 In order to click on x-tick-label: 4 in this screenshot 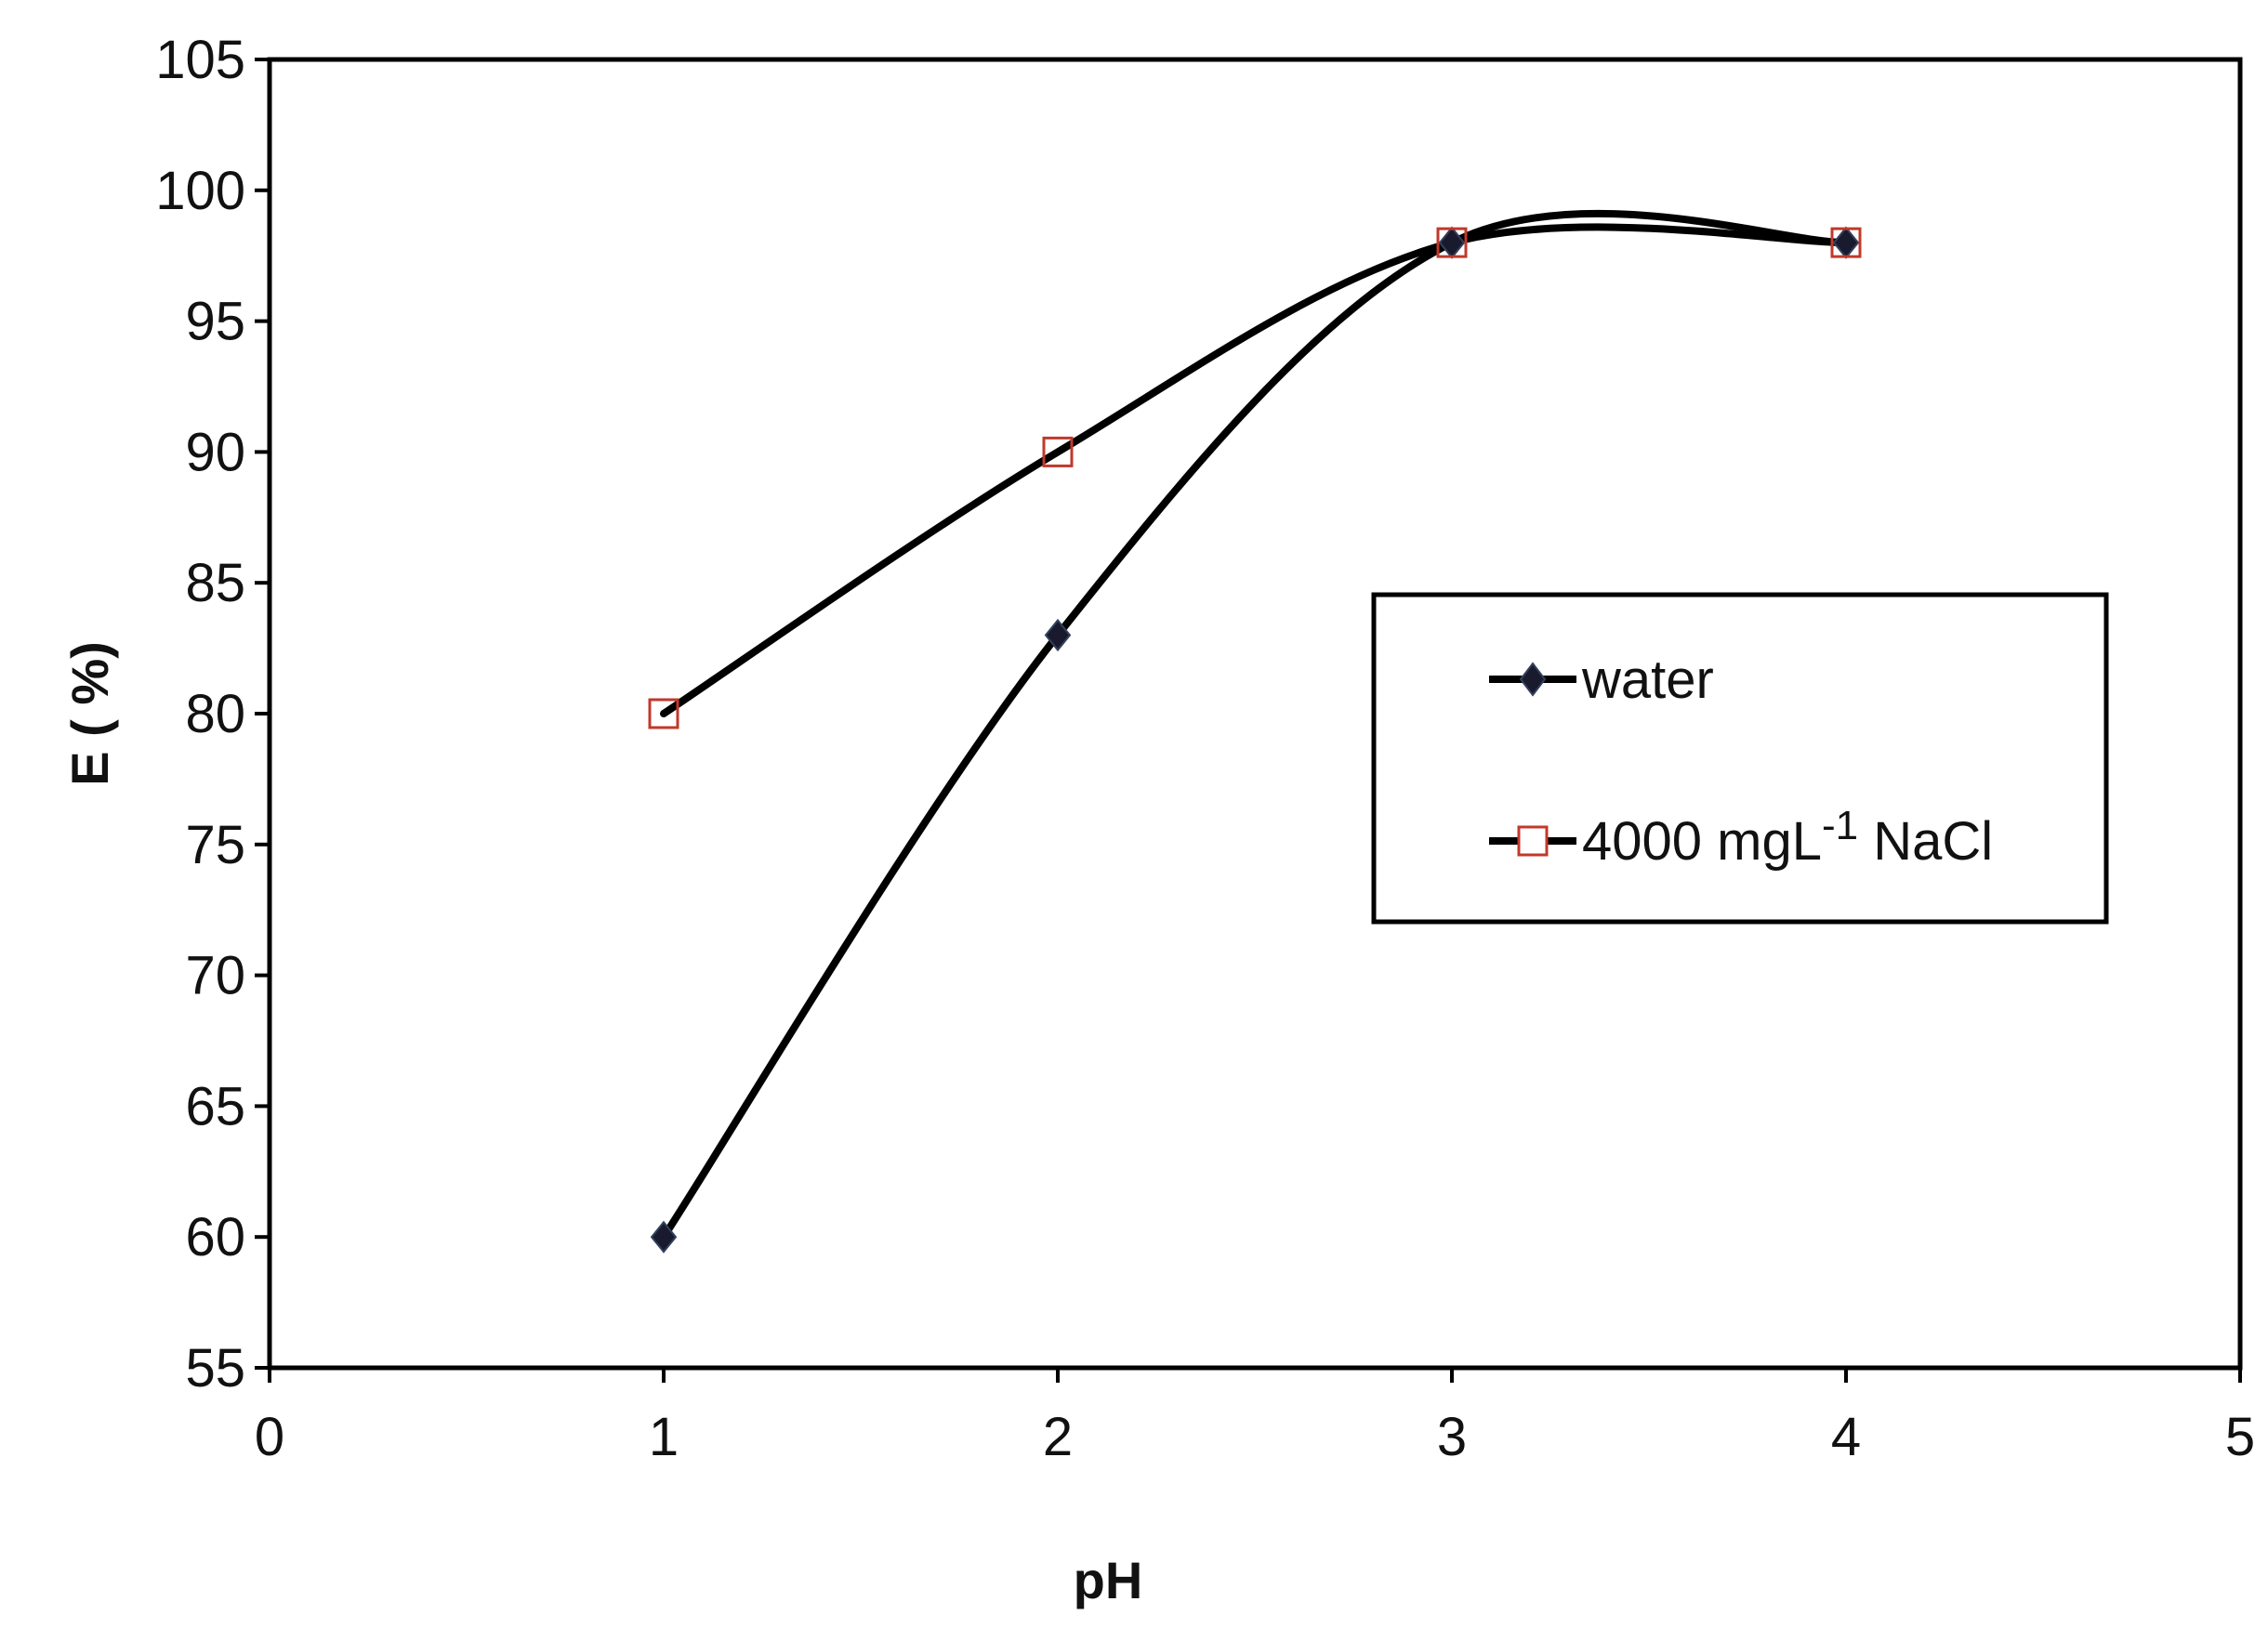, I will do `click(1846, 1437)`.